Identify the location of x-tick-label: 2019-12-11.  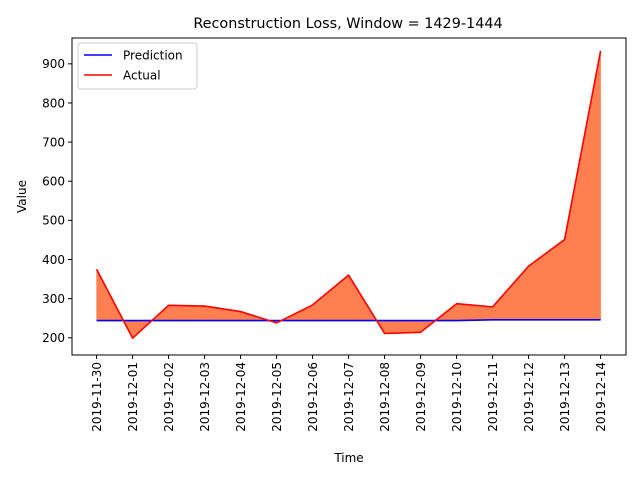
(493, 397).